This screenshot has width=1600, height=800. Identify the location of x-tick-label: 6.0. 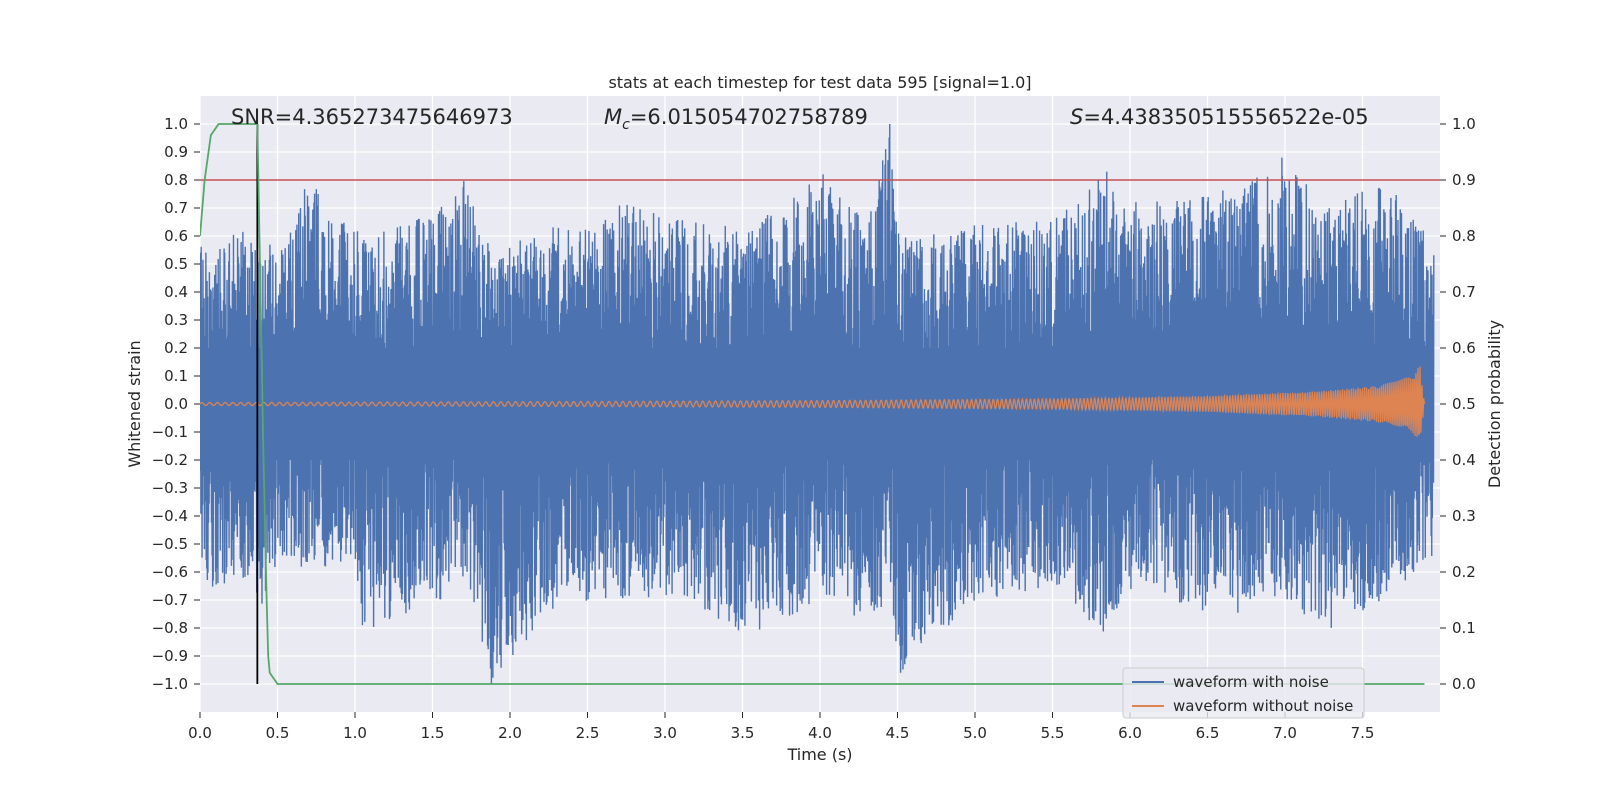
(1130, 733).